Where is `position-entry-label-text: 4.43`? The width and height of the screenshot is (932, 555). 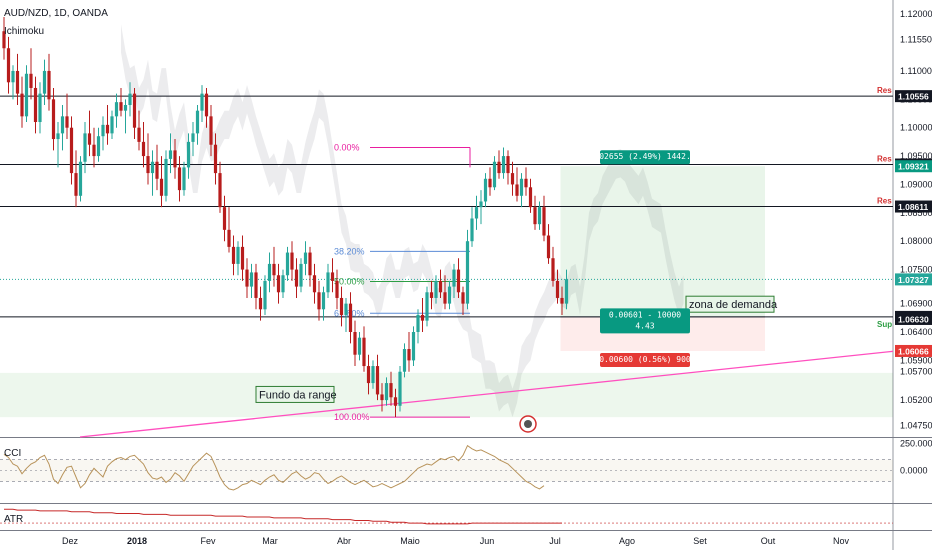 position-entry-label-text: 4.43 is located at coordinates (644, 325).